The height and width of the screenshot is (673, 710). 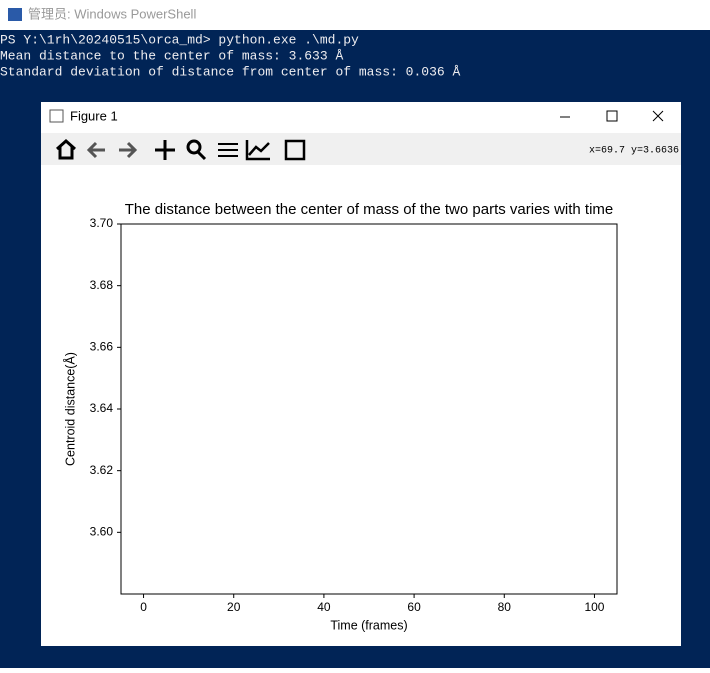 What do you see at coordinates (414, 607) in the screenshot?
I see `x-tick-label: 60` at bounding box center [414, 607].